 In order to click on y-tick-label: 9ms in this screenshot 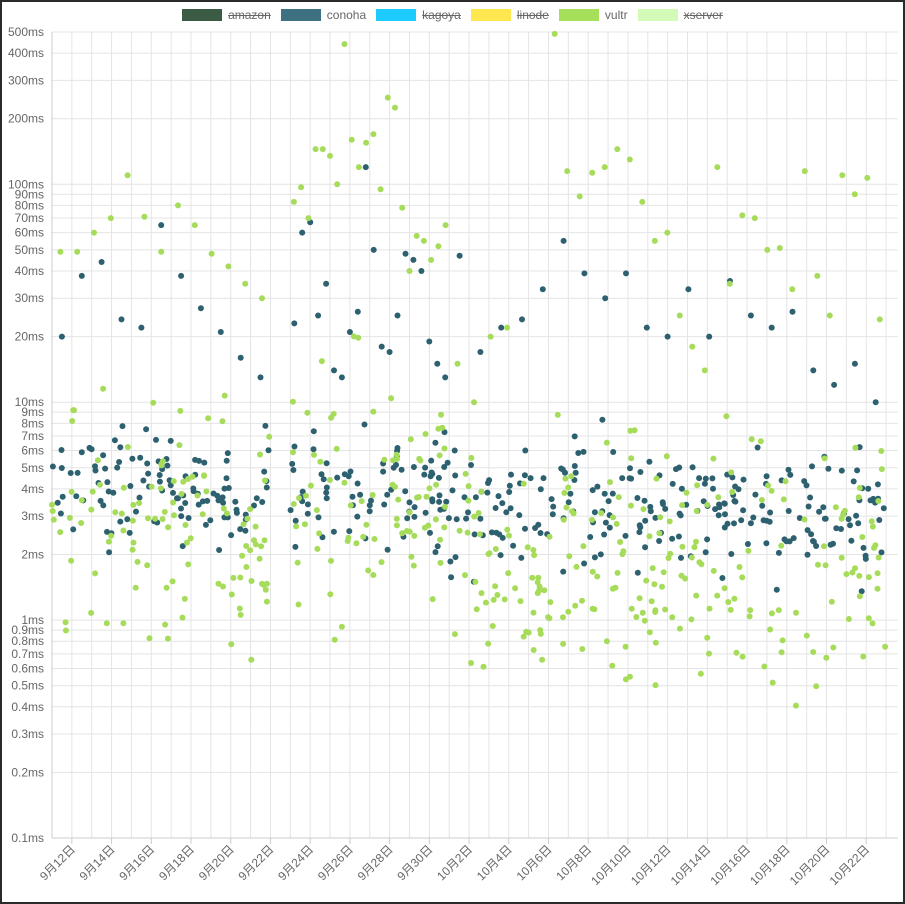, I will do `click(32, 412)`.